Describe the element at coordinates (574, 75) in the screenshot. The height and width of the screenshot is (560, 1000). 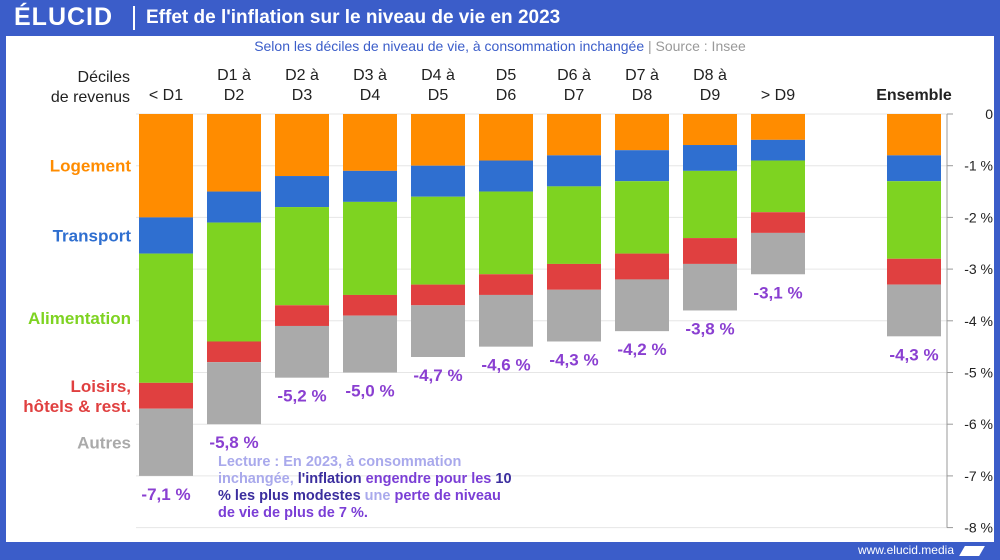
I see `category-label: D6 à` at that location.